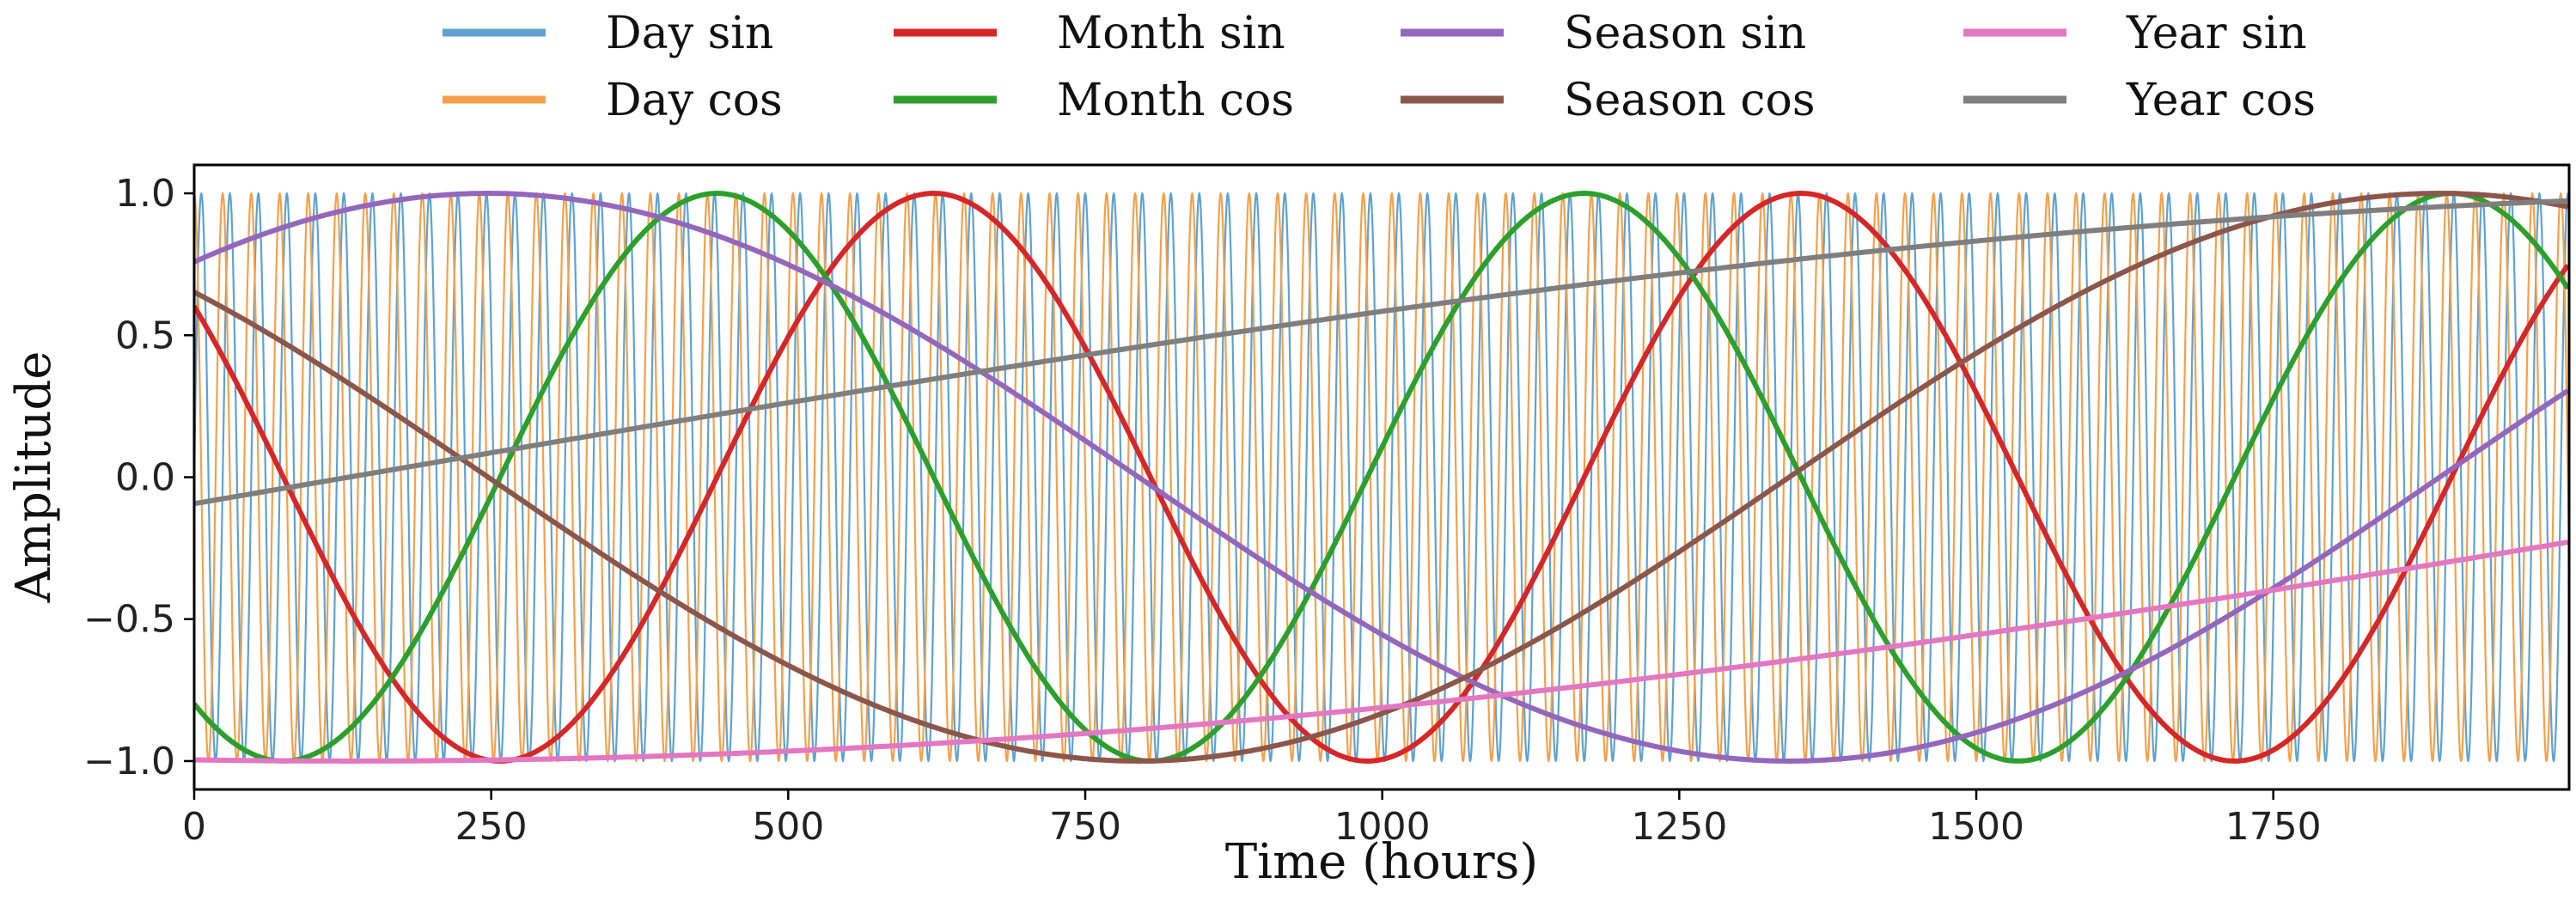  What do you see at coordinates (1976, 827) in the screenshot?
I see `x-tick-label: 1500` at bounding box center [1976, 827].